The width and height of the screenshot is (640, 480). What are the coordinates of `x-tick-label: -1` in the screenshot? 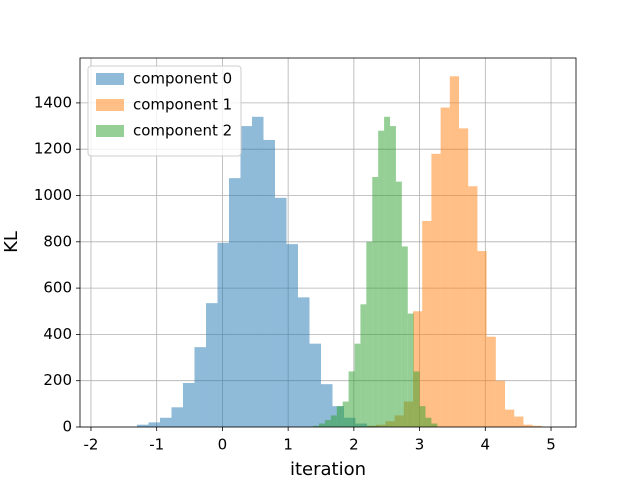 It's located at (156, 445).